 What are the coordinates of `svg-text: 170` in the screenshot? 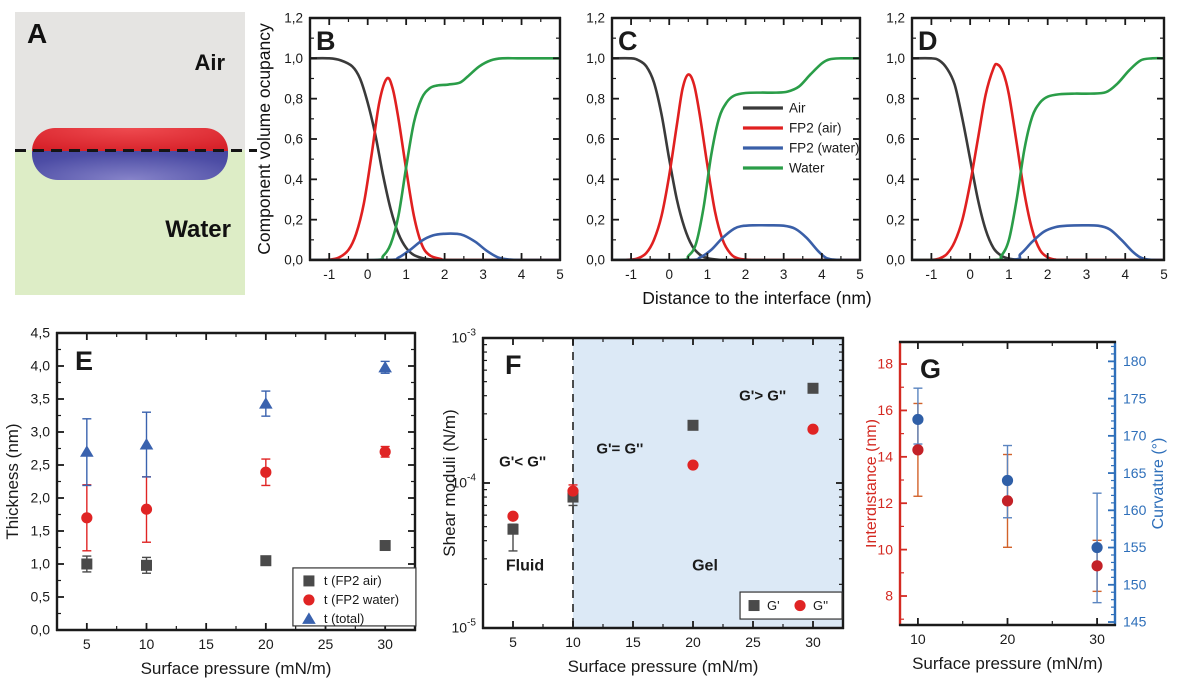 It's located at (1135, 436).